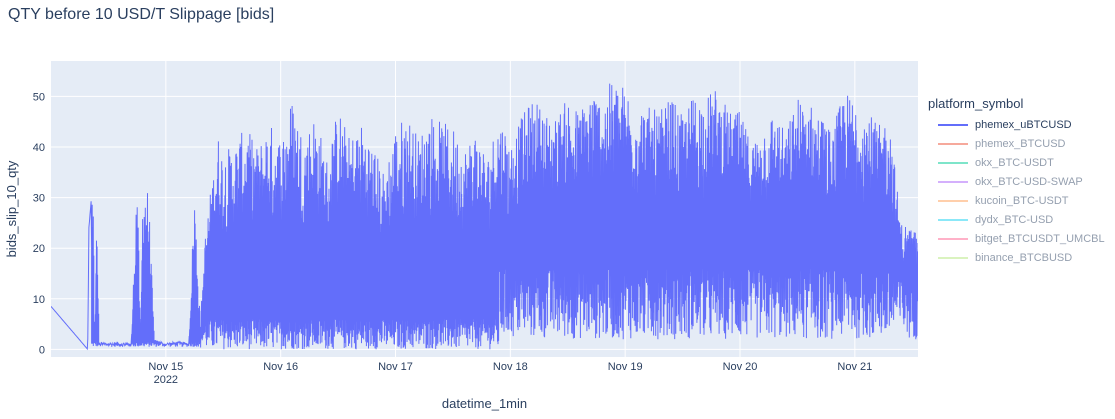 This screenshot has height=419, width=1115. I want to click on y-tick-label: 30, so click(39, 199).